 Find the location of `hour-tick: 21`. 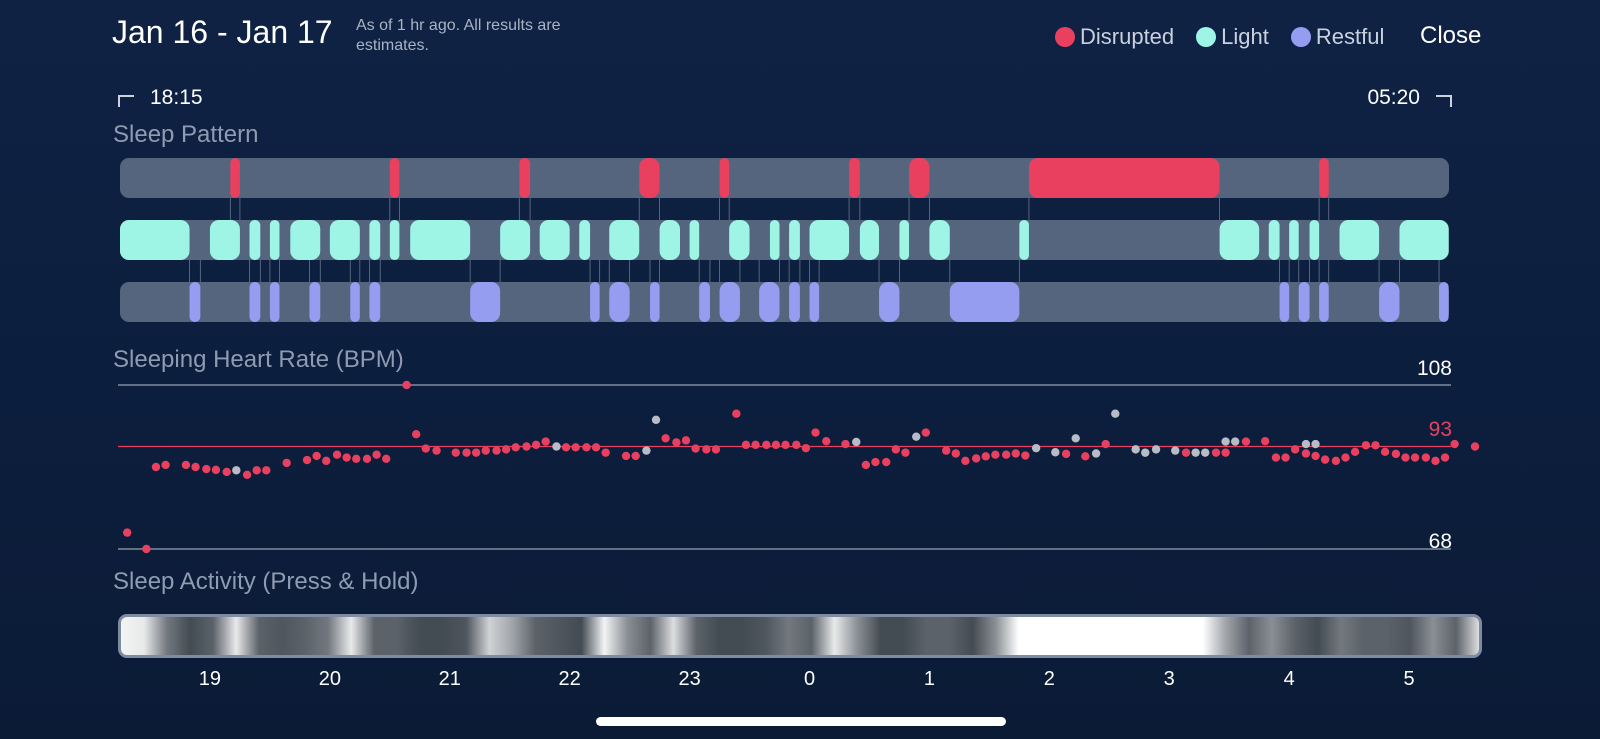

hour-tick: 21 is located at coordinates (449, 679).